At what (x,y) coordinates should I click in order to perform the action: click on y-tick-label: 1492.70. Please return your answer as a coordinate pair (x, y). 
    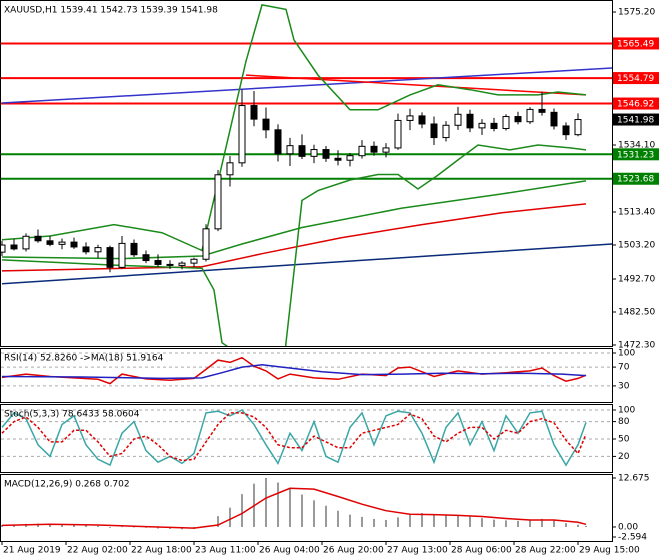
    Looking at the image, I should click on (636, 279).